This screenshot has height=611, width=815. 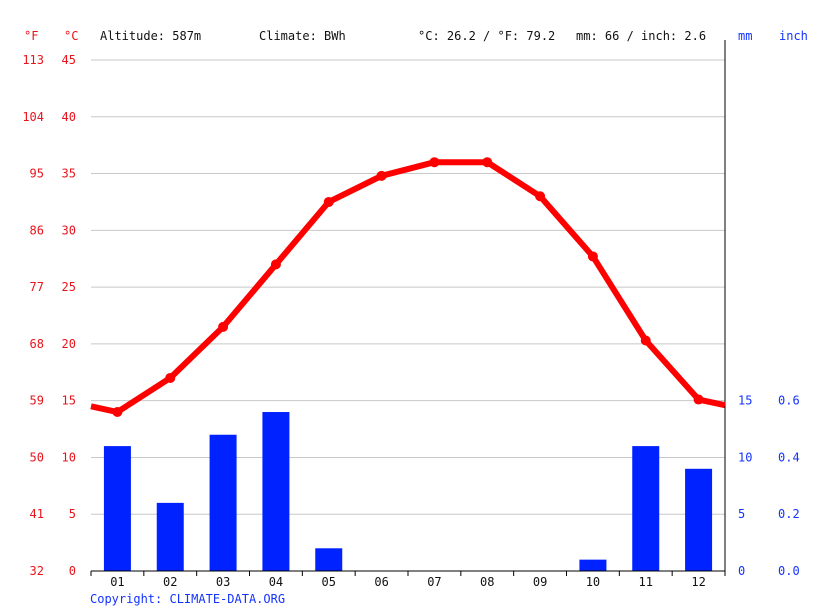 What do you see at coordinates (37, 401) in the screenshot?
I see `fahrenheit-tick-label: 59` at bounding box center [37, 401].